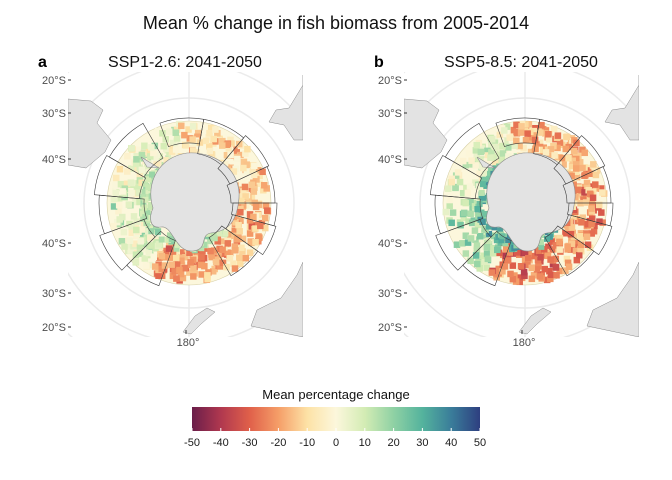 Image resolution: width=672 pixels, height=480 pixels. Describe the element at coordinates (285, 108) in the screenshot. I see `africa-landmass` at that location.